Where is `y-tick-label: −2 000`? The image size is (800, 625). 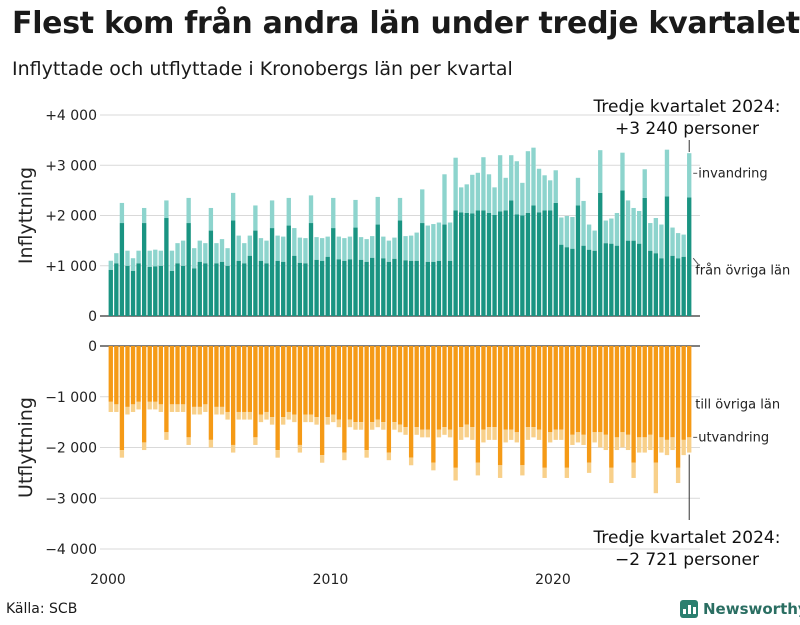
y-tick-label: −2 000 is located at coordinates (71, 449).